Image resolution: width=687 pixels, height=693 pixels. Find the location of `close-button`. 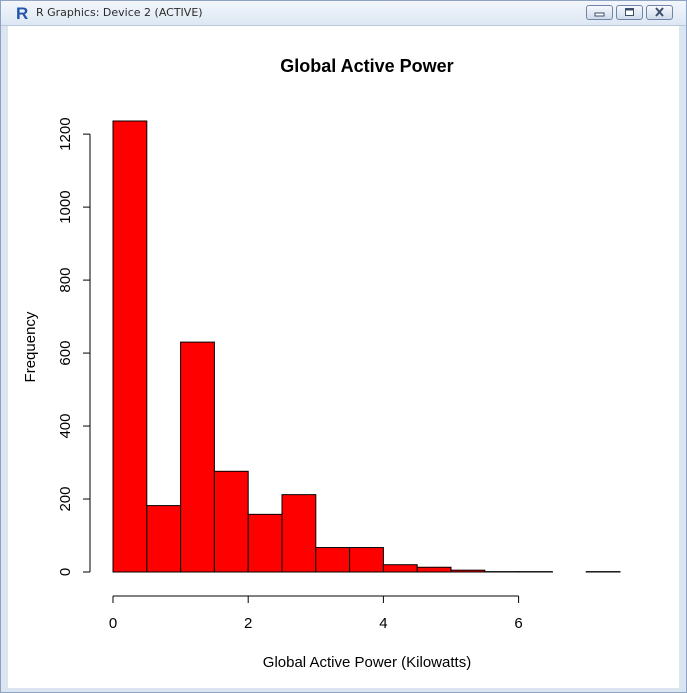

close-button is located at coordinates (659, 12).